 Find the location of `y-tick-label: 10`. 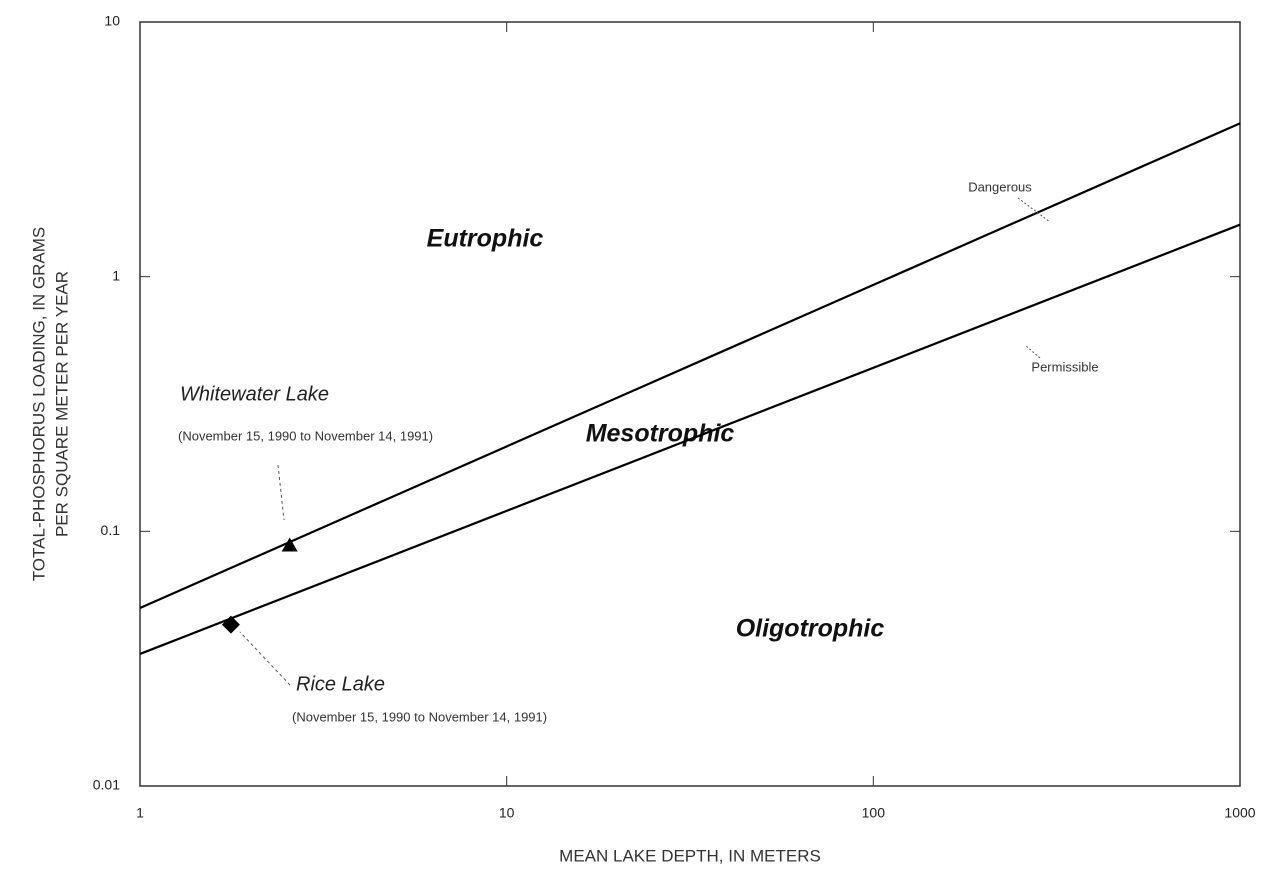

y-tick-label: 10 is located at coordinates (112, 21).